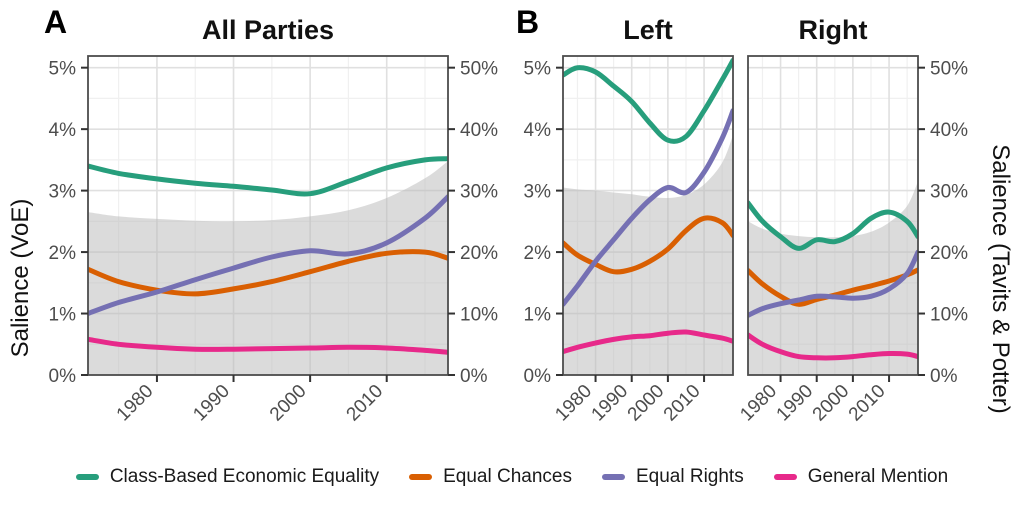 The image size is (1024, 513). Describe the element at coordinates (244, 476) in the screenshot. I see `legend-label: Class-Based Economic Equality` at that location.